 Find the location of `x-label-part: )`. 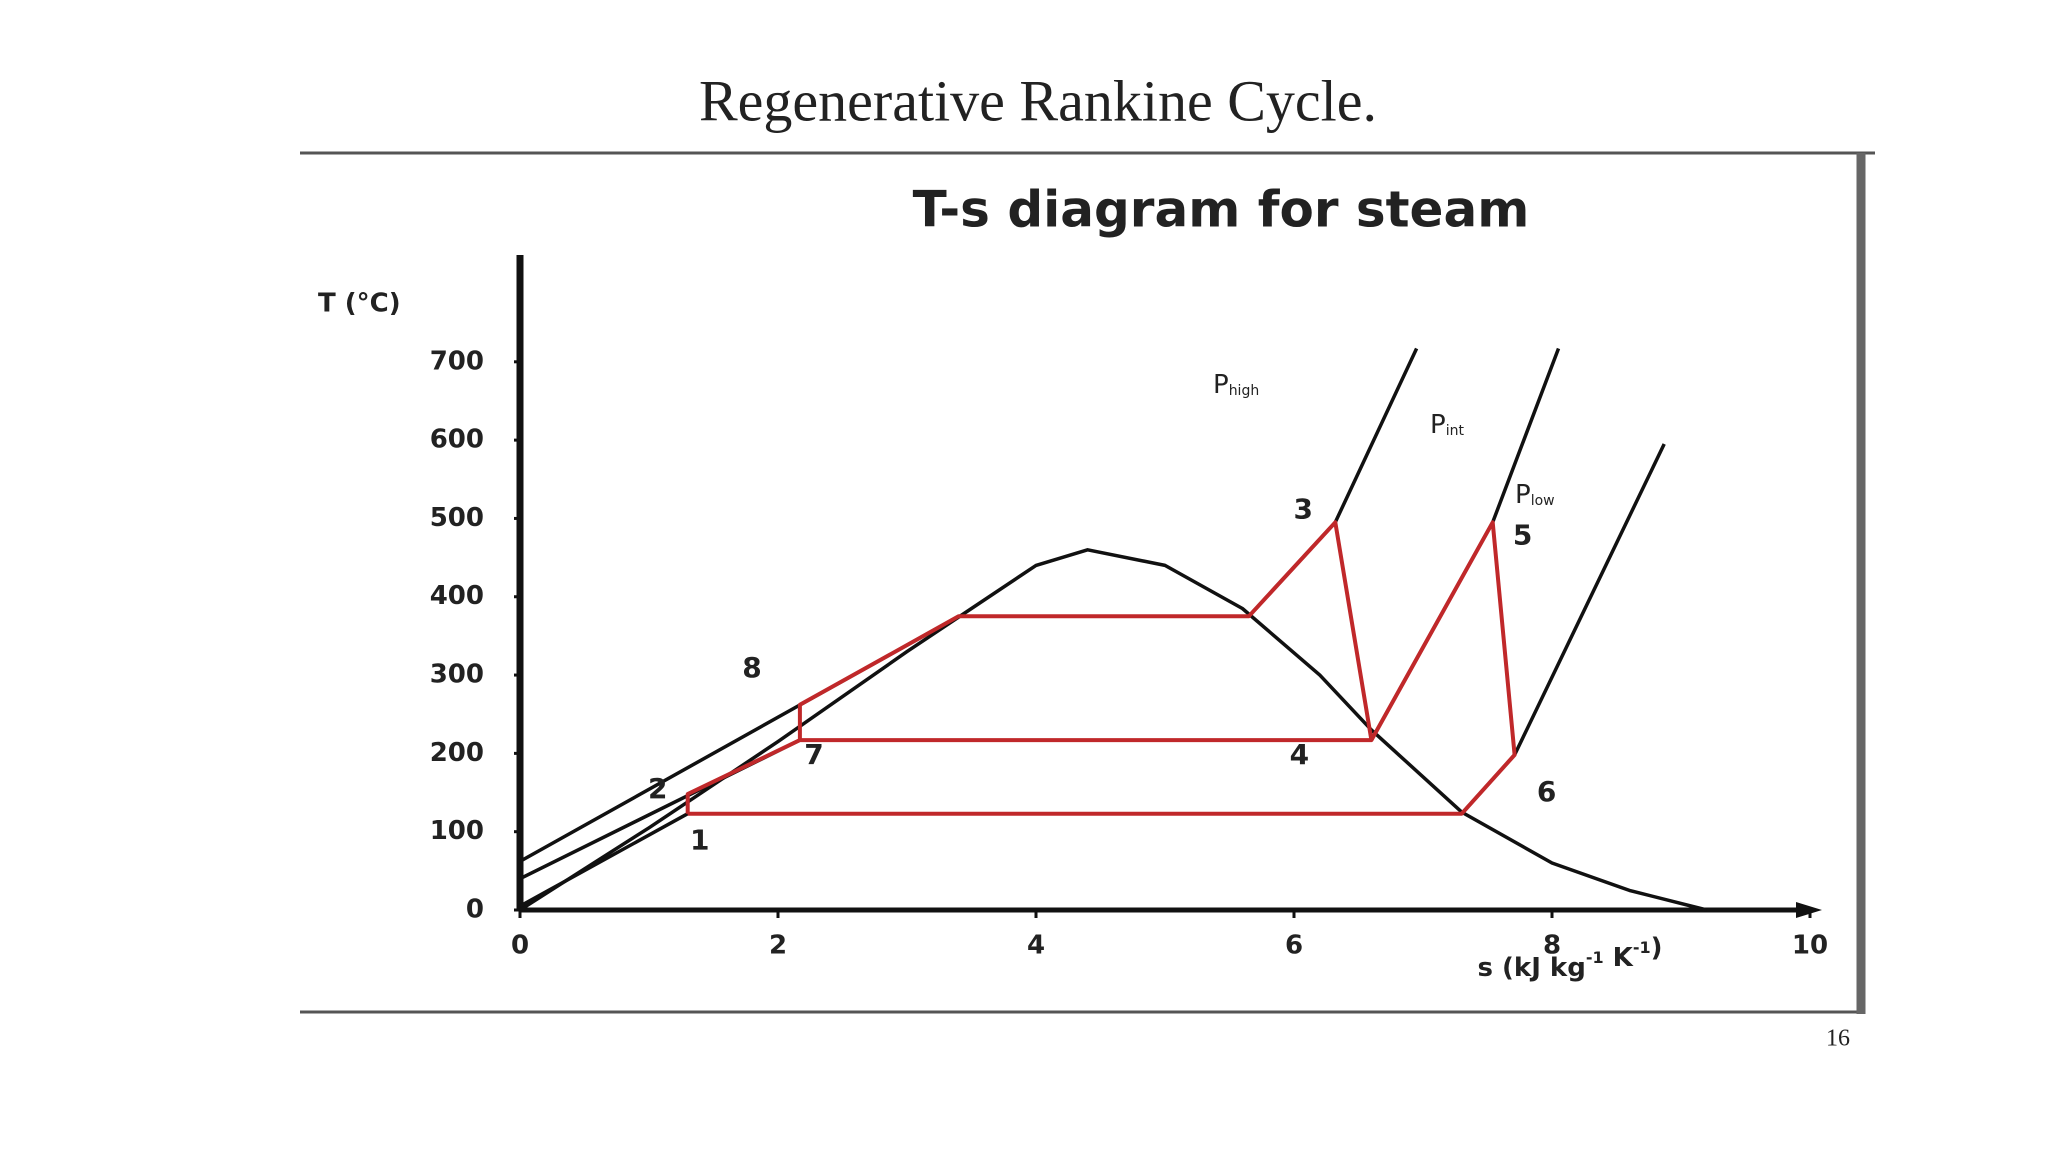

x-label-part: ) is located at coordinates (1657, 948).